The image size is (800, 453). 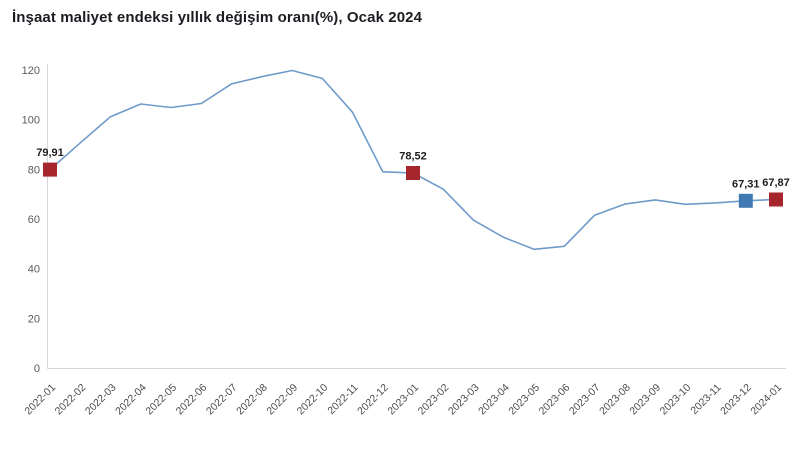 What do you see at coordinates (34, 220) in the screenshot?
I see `y-tick-label: 60` at bounding box center [34, 220].